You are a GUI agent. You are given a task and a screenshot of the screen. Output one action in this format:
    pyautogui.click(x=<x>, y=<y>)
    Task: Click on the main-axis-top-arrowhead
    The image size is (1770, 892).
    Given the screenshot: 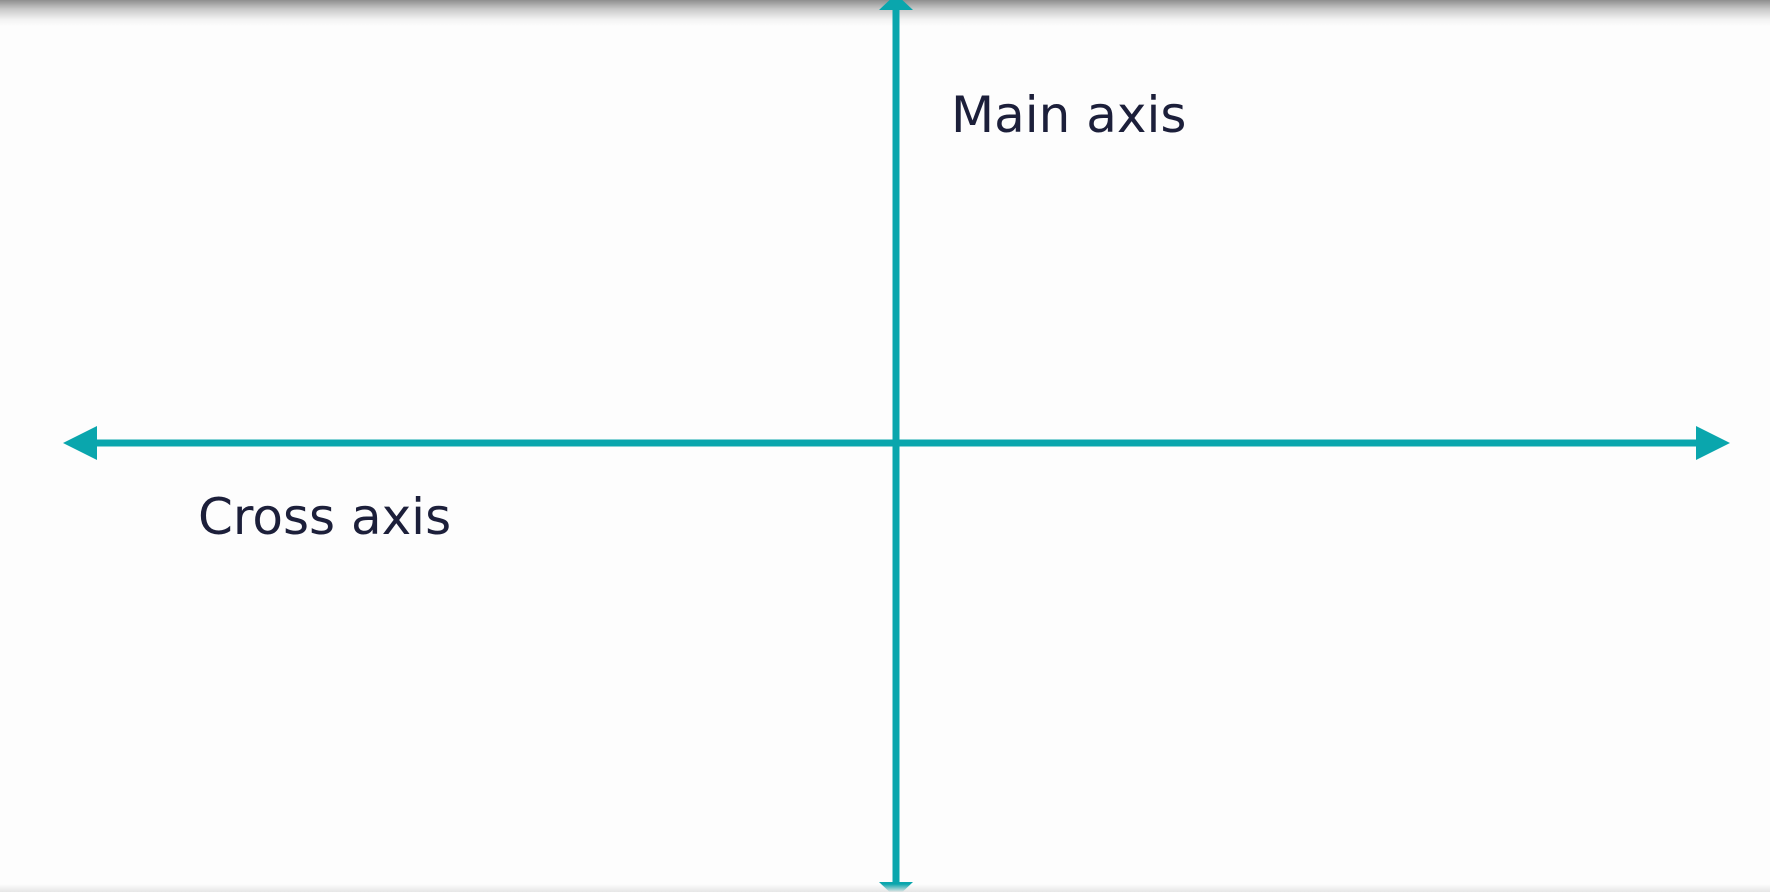 What is the action you would take?
    pyautogui.click(x=896, y=5)
    